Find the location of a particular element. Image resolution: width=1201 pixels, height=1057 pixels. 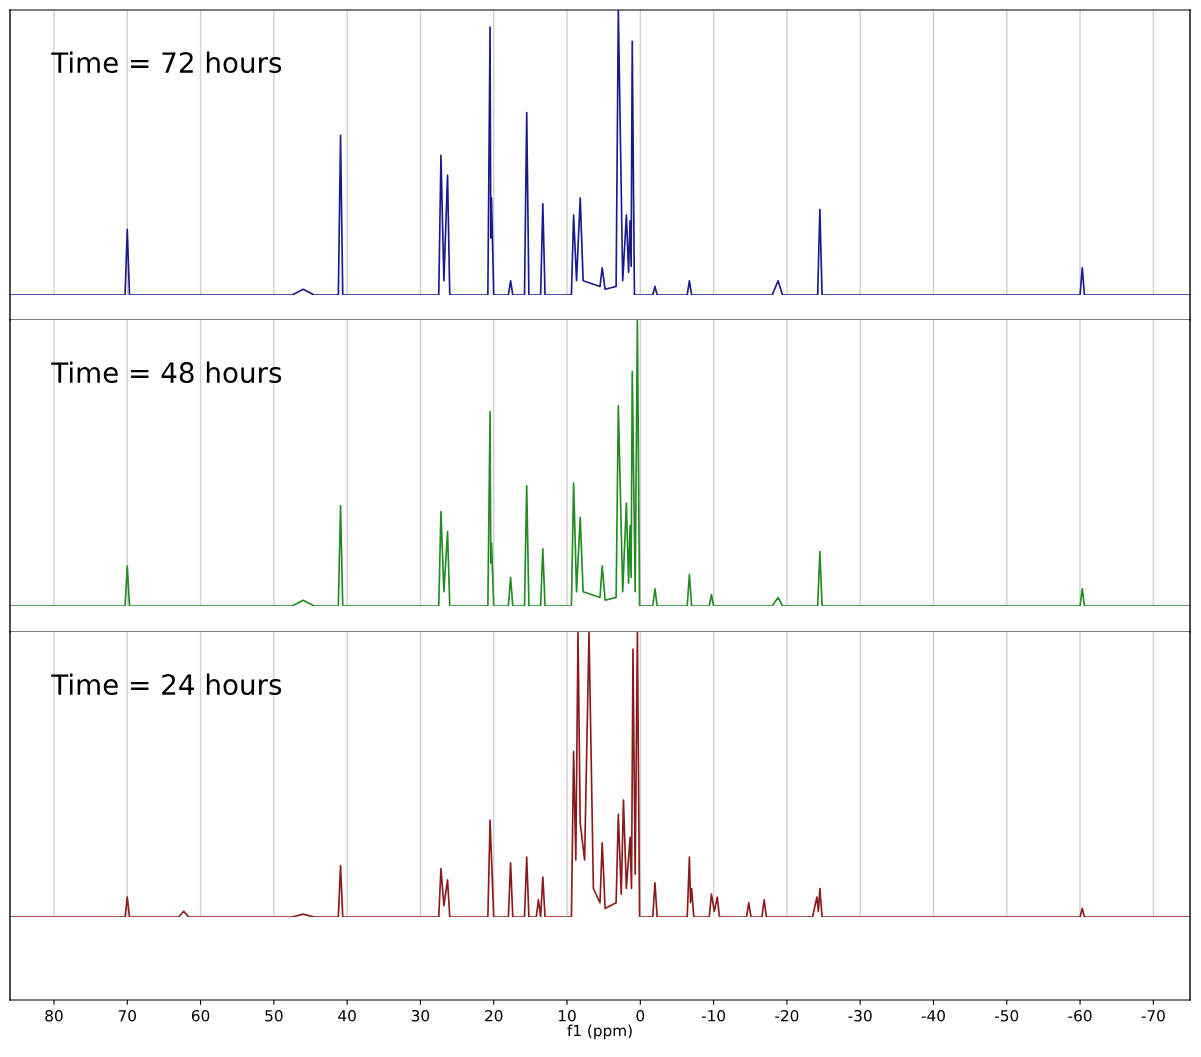

x-tick-label: -70 is located at coordinates (1153, 1015).